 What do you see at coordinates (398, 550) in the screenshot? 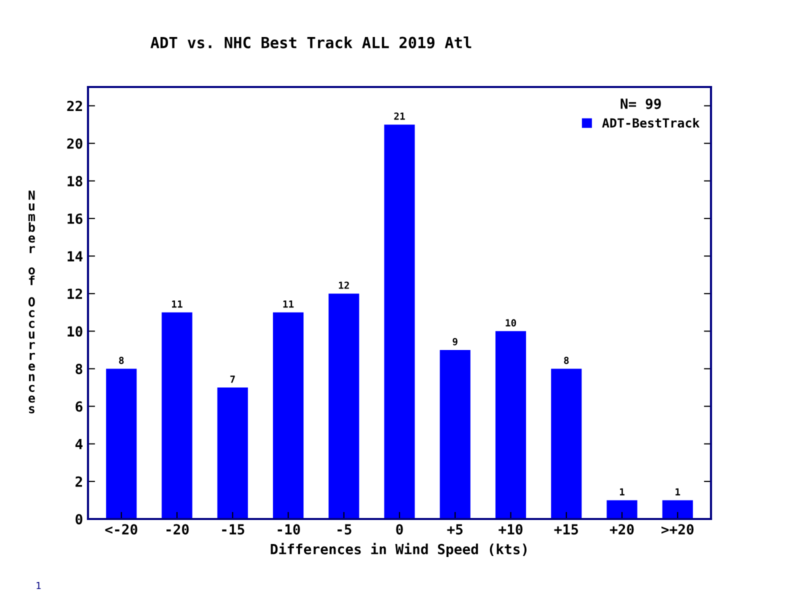
I see `x-axis-title: Differences in Wind Speed (kts)` at bounding box center [398, 550].